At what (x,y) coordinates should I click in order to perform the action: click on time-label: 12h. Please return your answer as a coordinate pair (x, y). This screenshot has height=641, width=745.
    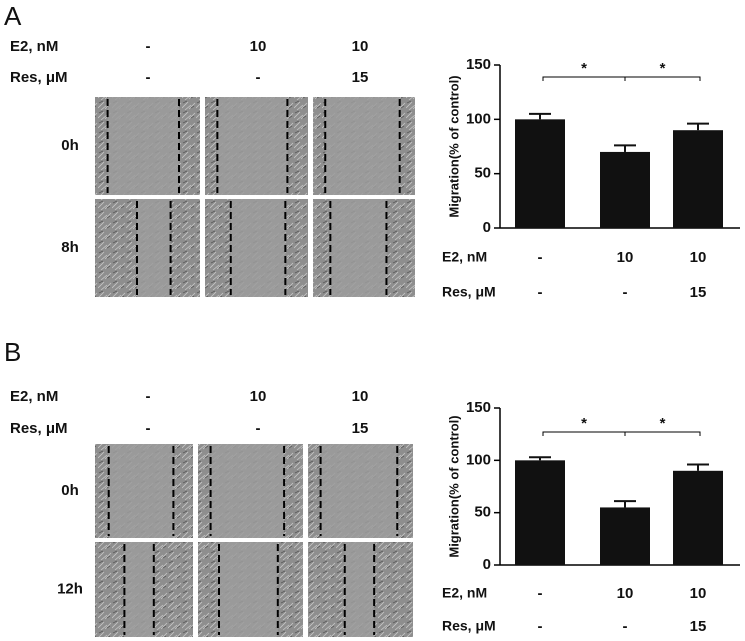
    Looking at the image, I should click on (70, 588).